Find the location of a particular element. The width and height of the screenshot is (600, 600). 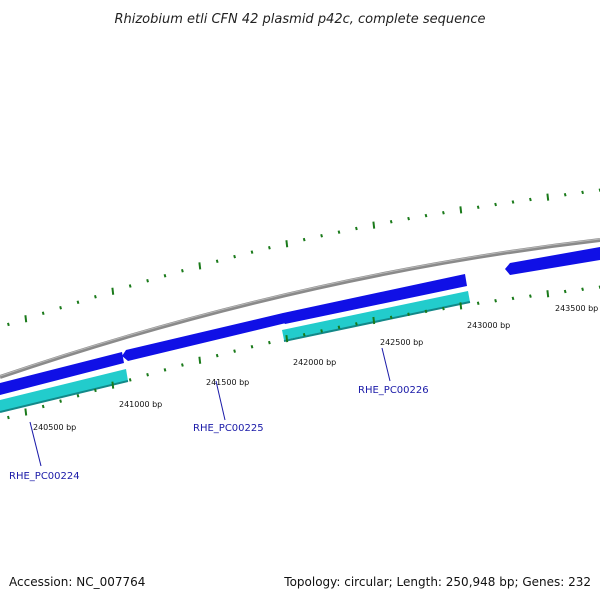

bp-label-243000: 243000 bp is located at coordinates (488, 325).